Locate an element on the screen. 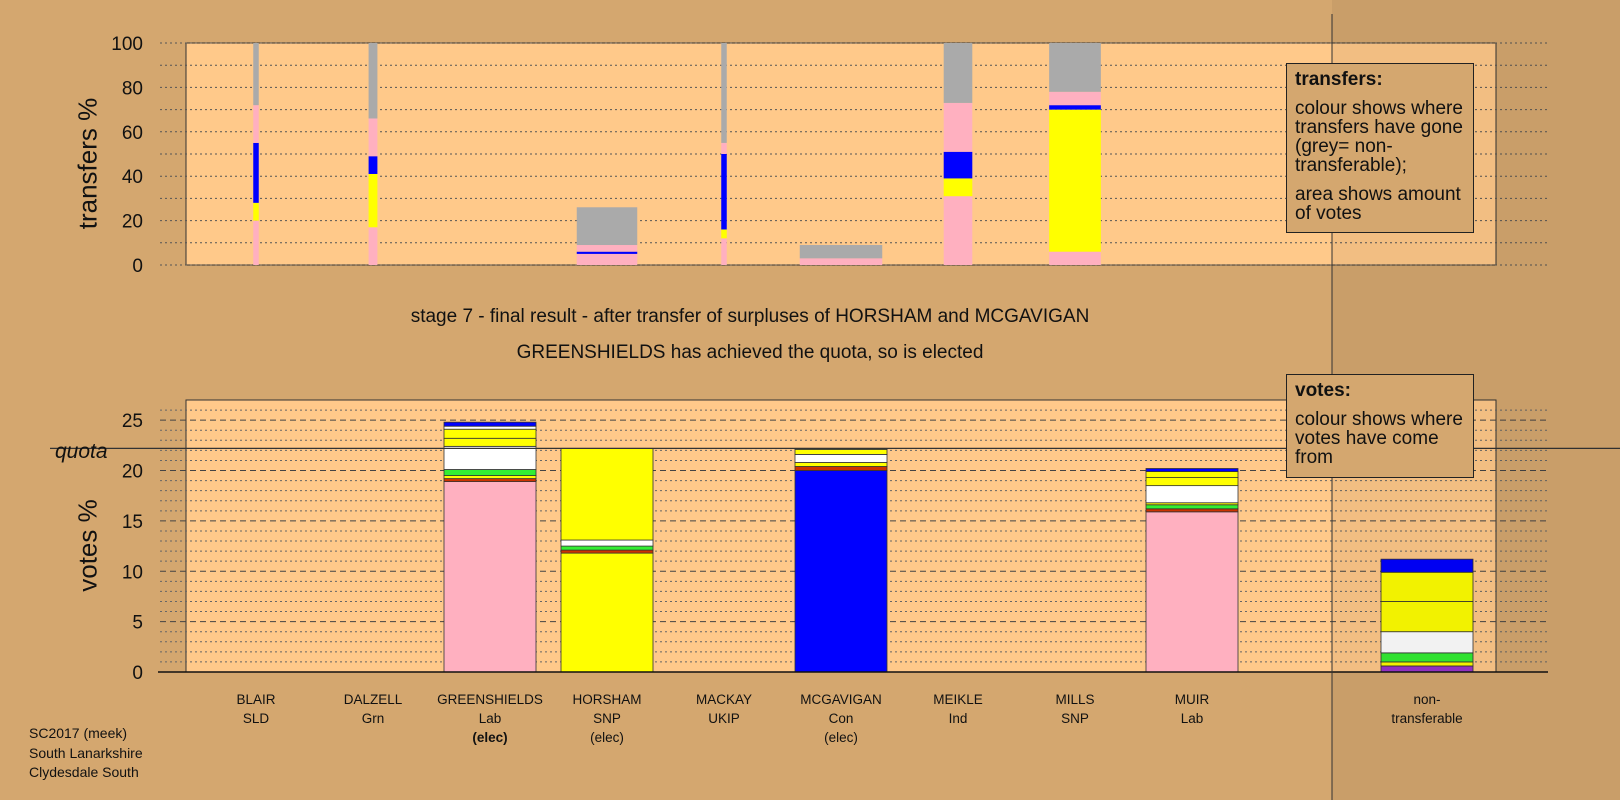  transfers-legend-area-text: area shows amount of votes is located at coordinates (1378, 204).